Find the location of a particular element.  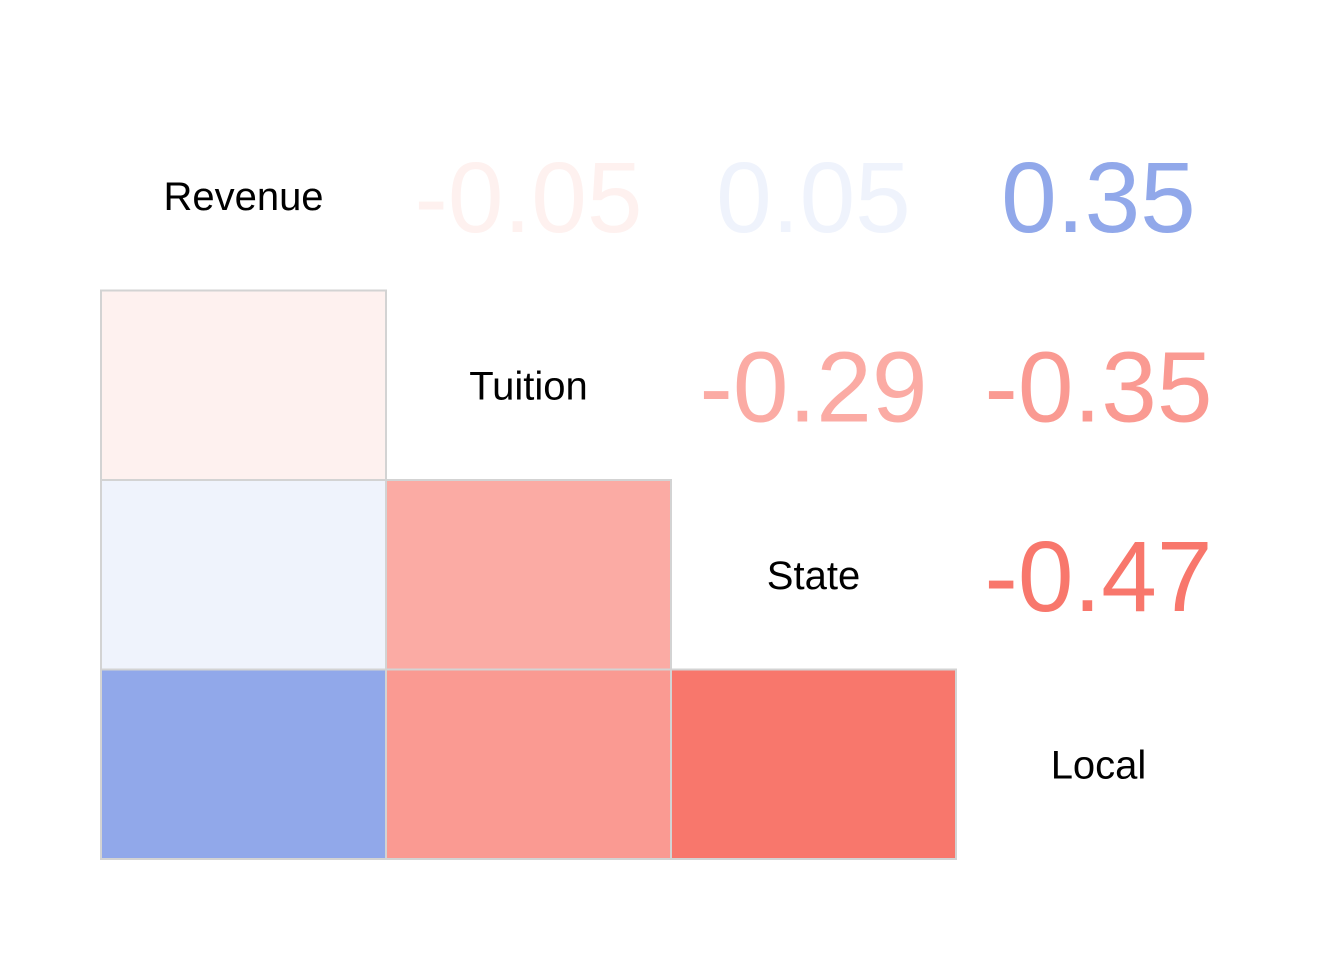

heatmap-cell-local-state is located at coordinates (813, 764).